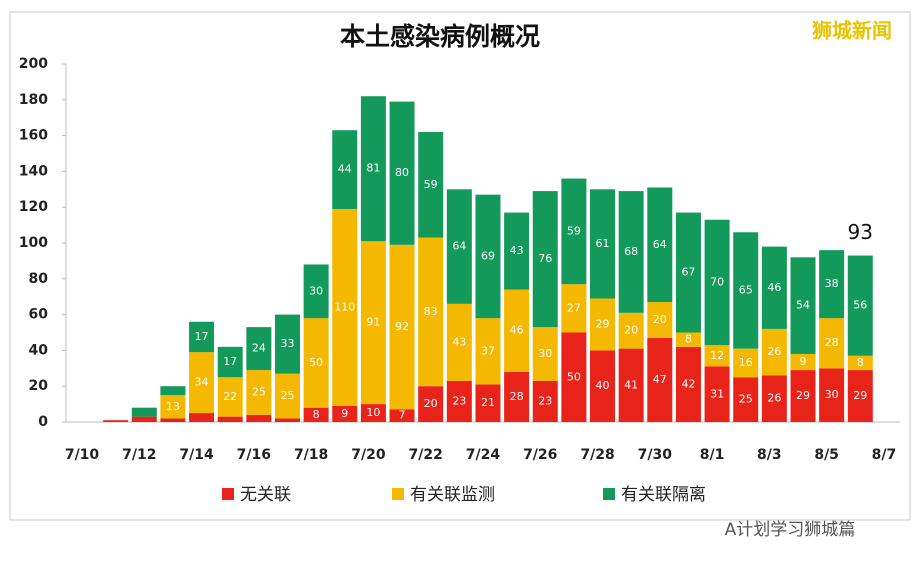  Describe the element at coordinates (43, 422) in the screenshot. I see `y-tick-label: 0` at that location.